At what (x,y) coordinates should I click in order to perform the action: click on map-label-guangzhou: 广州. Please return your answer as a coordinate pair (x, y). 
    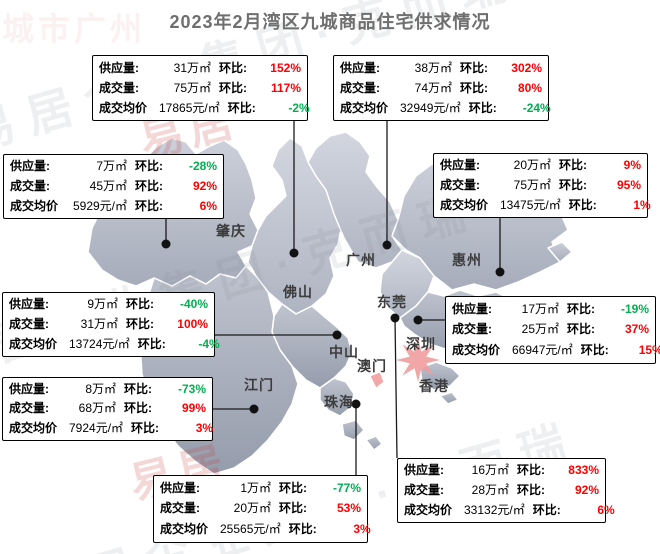
    Looking at the image, I should click on (361, 260).